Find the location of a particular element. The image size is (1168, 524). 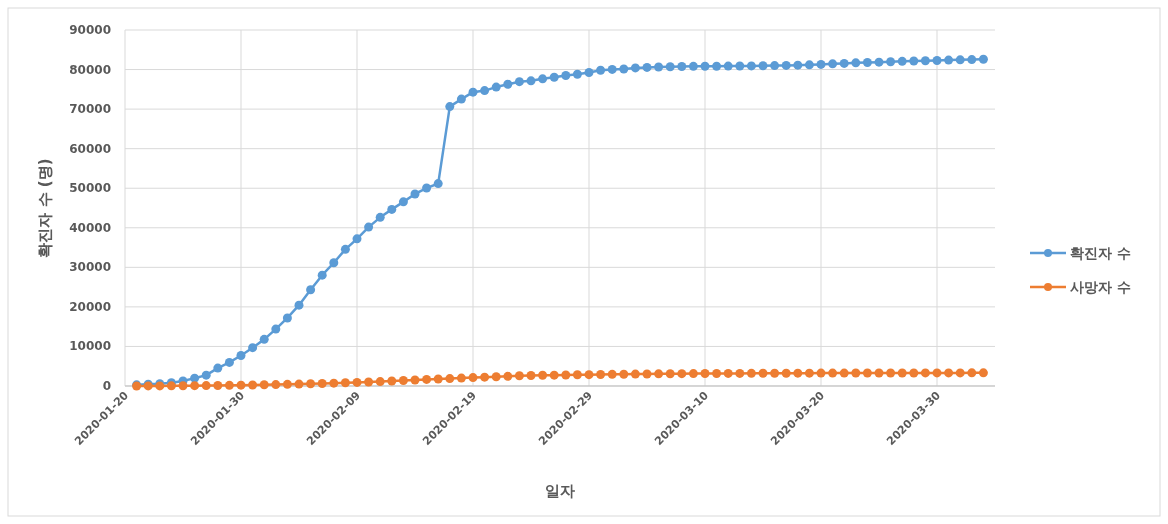

y-tick-label: 80000 is located at coordinates (90, 69).